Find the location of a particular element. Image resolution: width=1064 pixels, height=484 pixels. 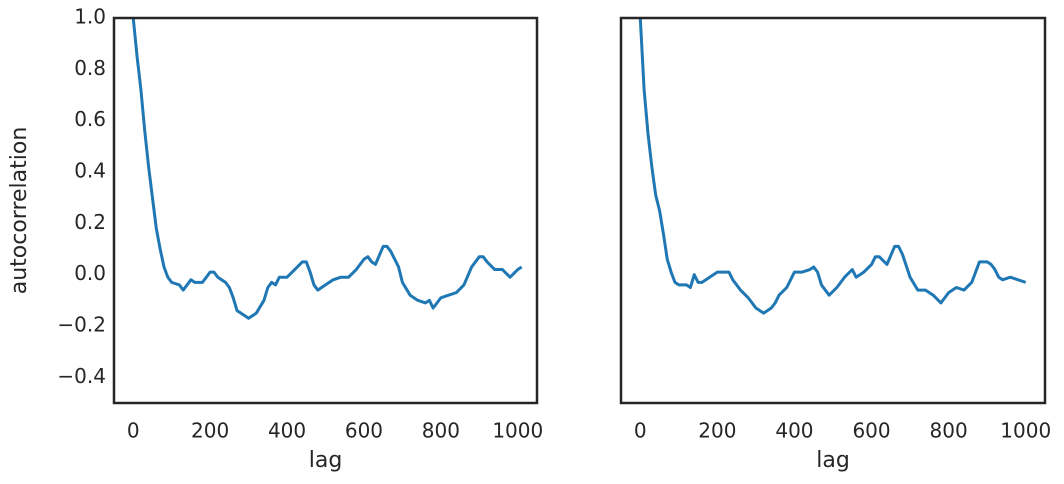

y-tick-label: 0.4 is located at coordinates (90, 171).